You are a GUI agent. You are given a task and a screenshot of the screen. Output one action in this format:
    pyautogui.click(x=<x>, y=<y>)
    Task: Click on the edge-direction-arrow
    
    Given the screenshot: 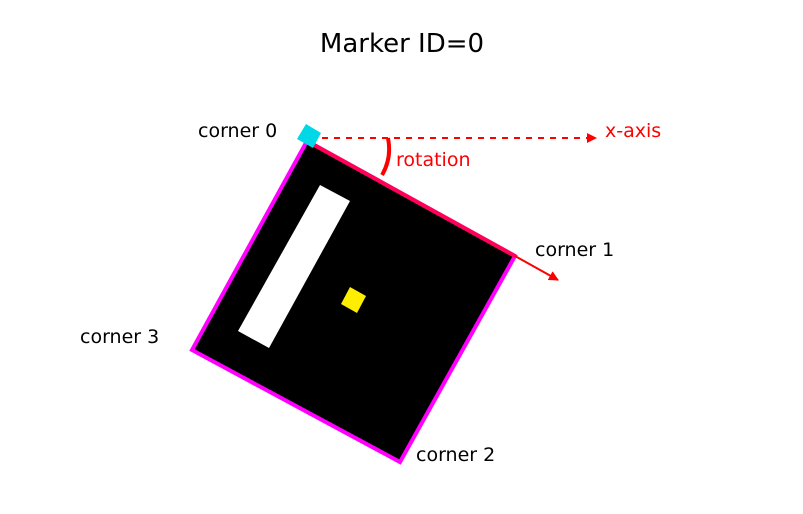 What is the action you would take?
    pyautogui.click(x=536, y=268)
    